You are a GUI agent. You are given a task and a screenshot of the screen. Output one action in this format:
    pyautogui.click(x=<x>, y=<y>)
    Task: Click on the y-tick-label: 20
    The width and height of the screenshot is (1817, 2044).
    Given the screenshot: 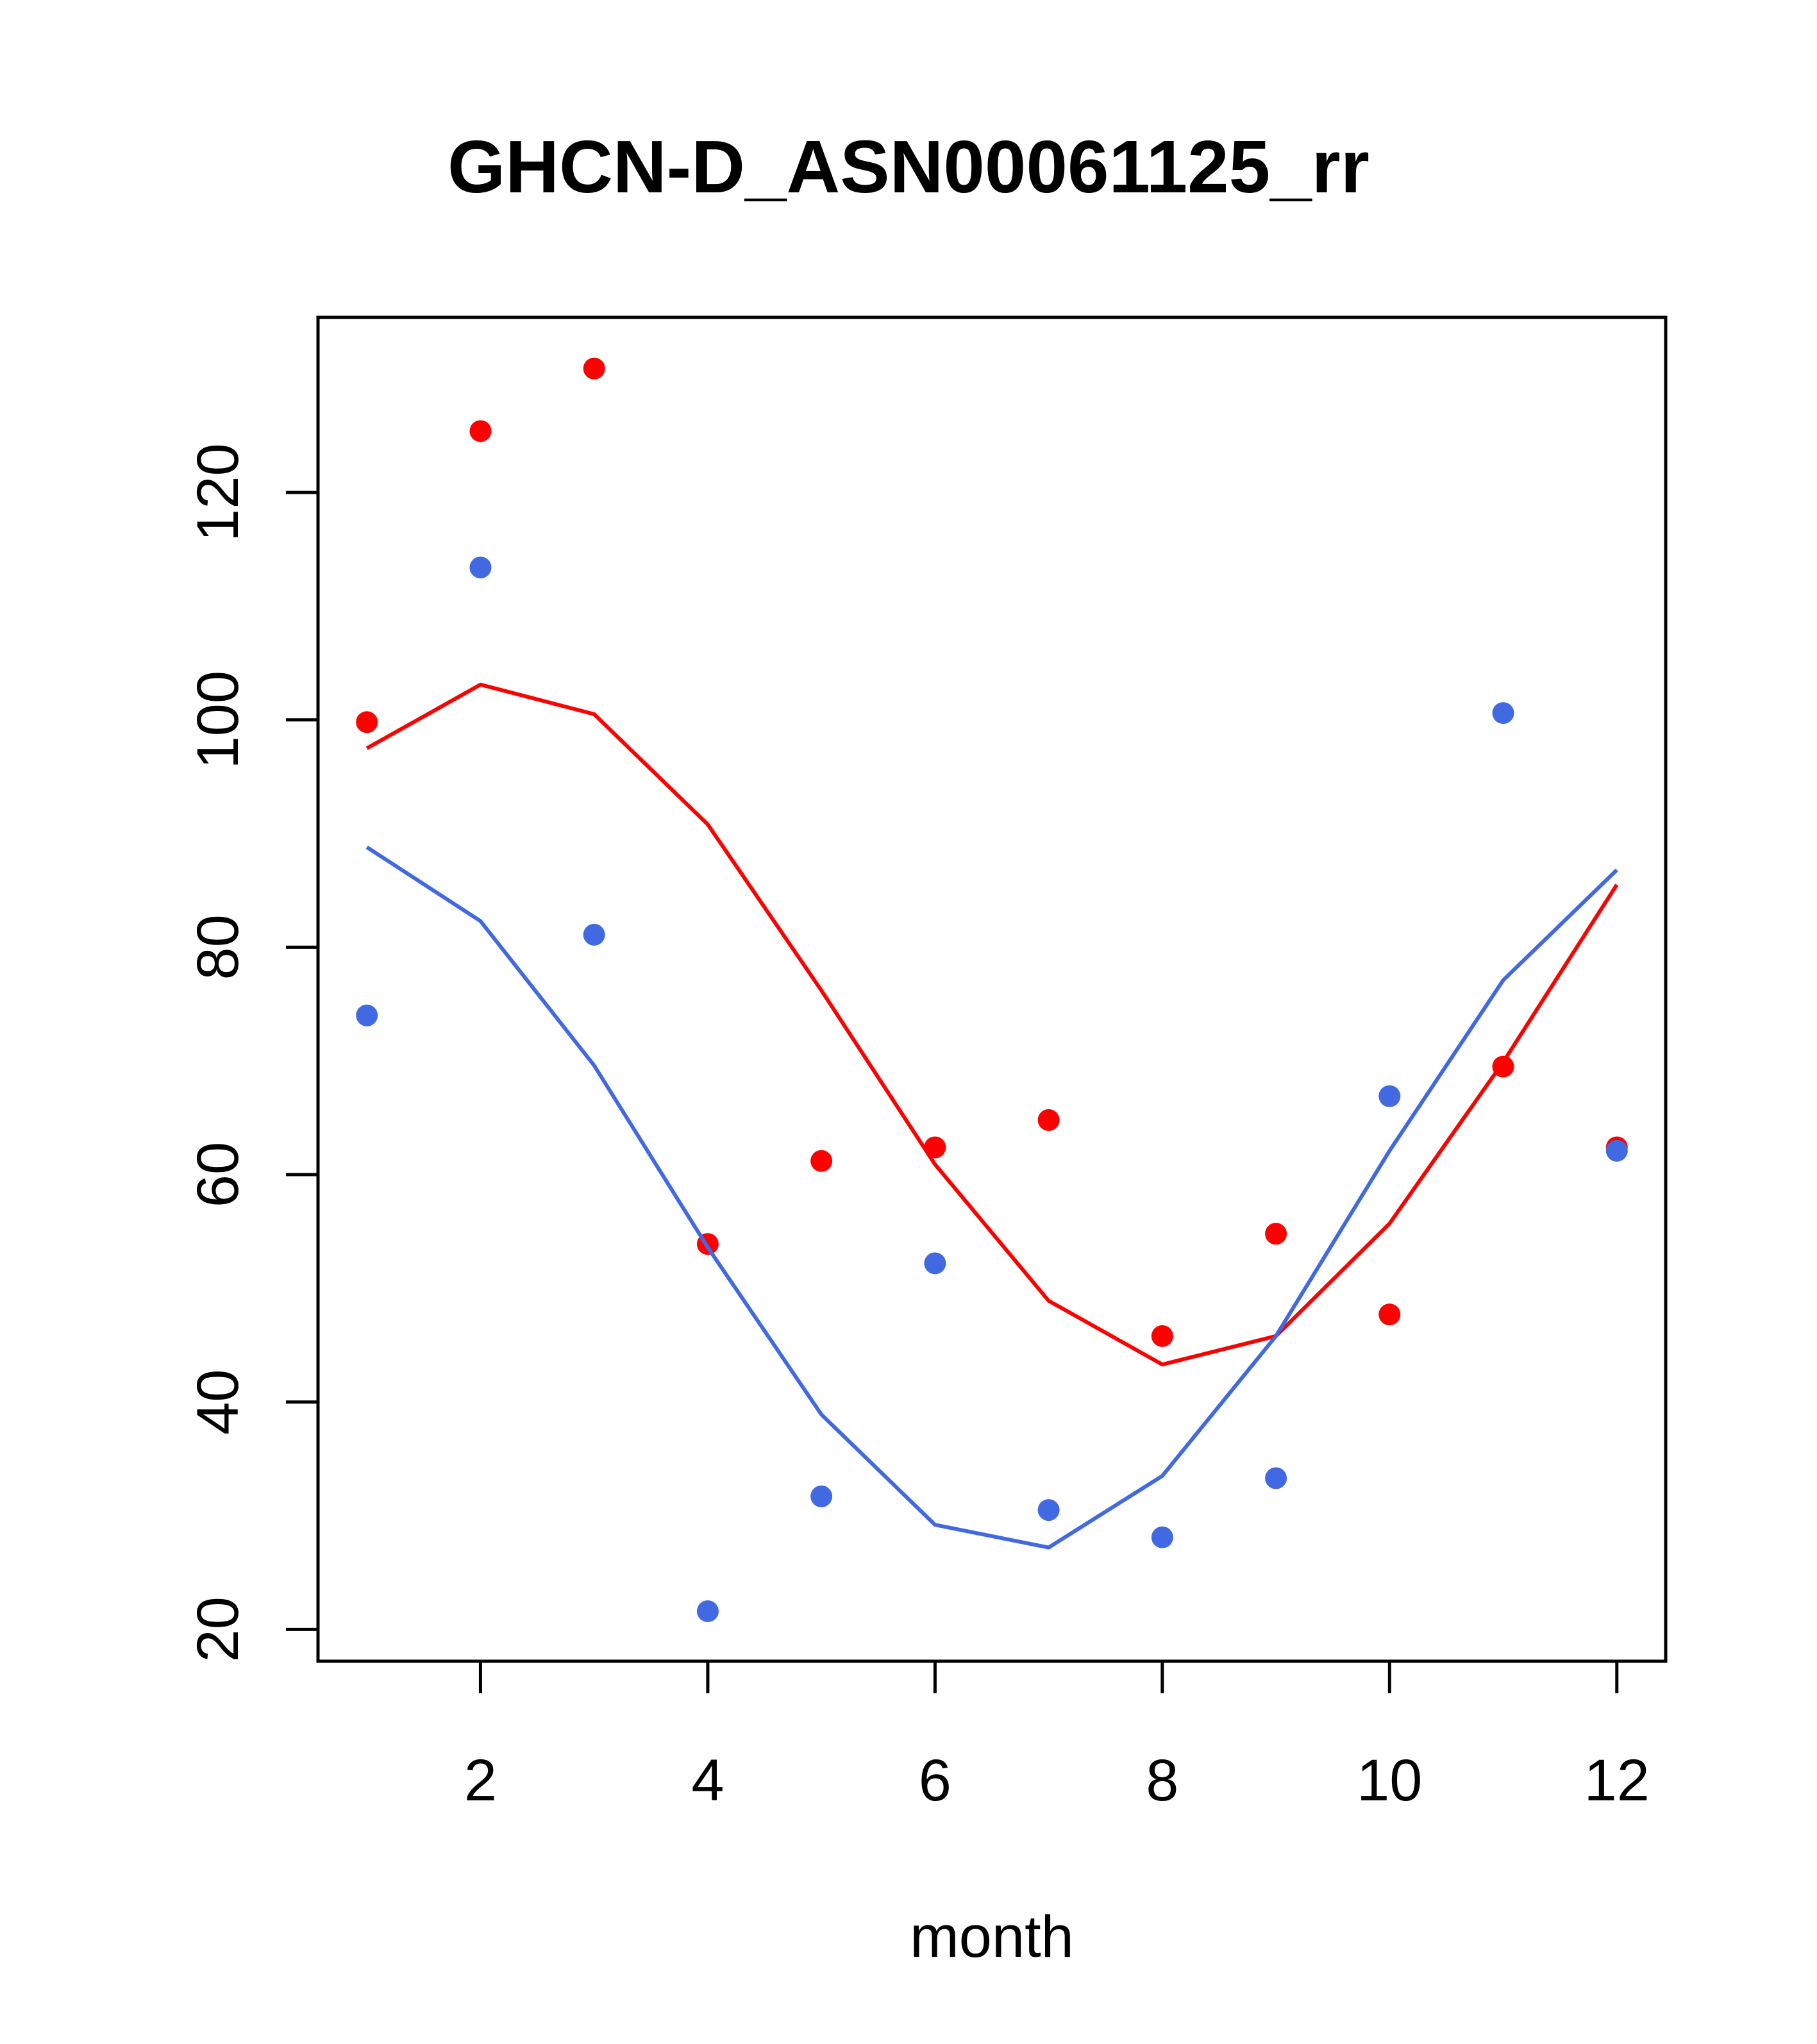 What is the action you would take?
    pyautogui.click(x=218, y=1629)
    